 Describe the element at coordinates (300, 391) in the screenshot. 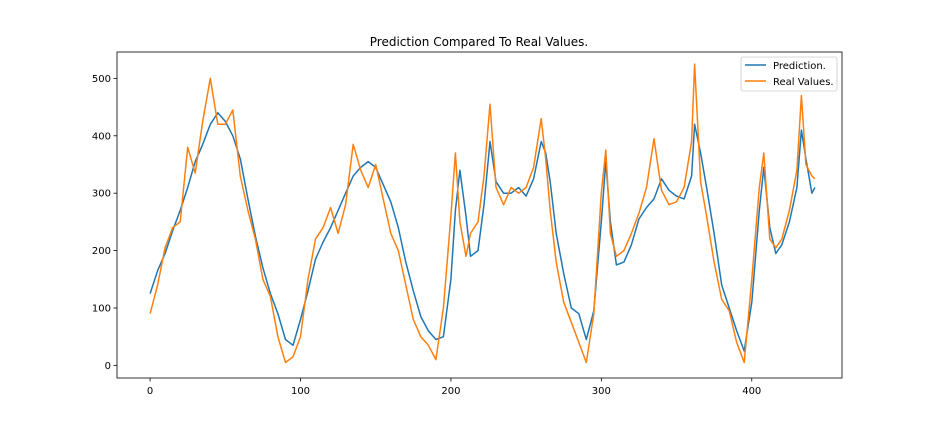

I see `x-tick-label: 100` at that location.